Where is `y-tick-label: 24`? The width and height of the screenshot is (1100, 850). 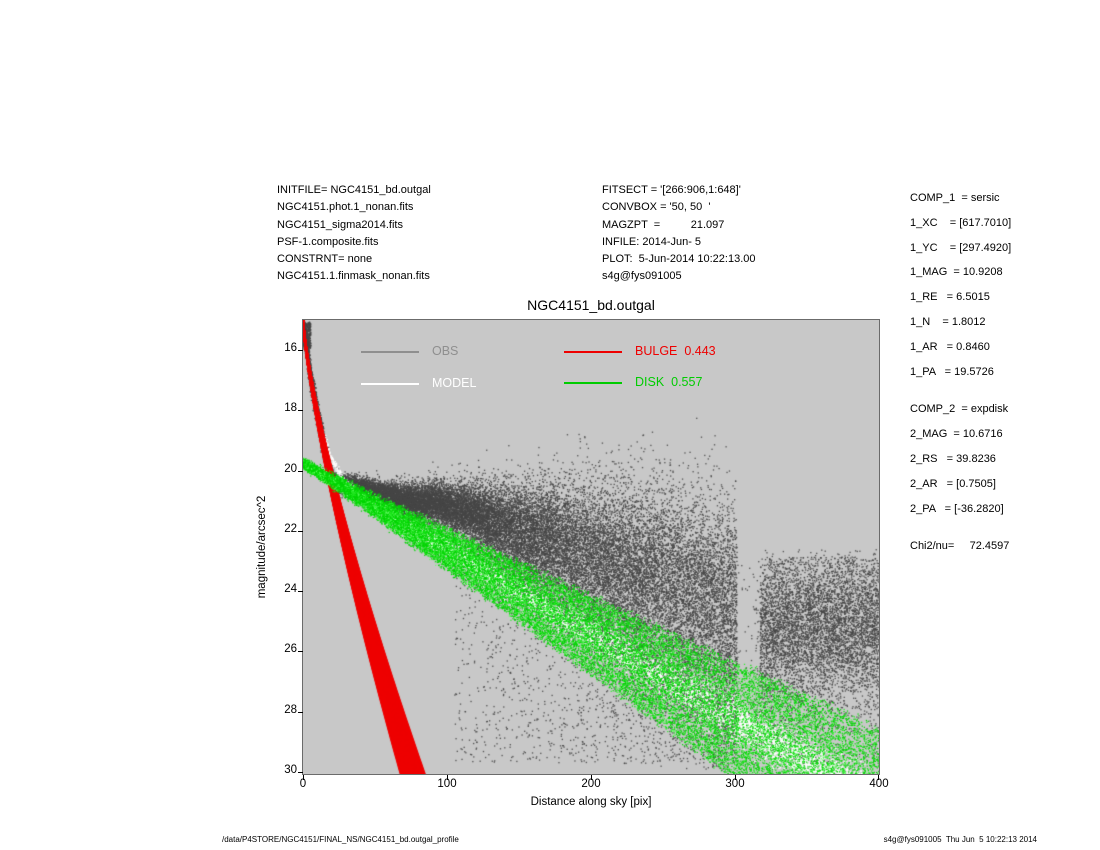
y-tick-label: 24 is located at coordinates (290, 589).